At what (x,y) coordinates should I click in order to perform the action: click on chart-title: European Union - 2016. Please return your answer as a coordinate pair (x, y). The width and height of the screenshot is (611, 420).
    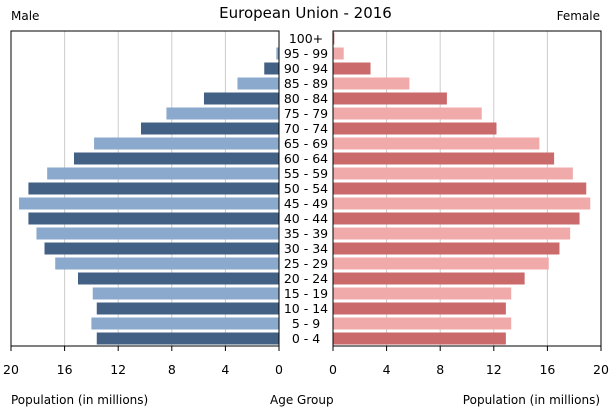
    Looking at the image, I should click on (305, 13).